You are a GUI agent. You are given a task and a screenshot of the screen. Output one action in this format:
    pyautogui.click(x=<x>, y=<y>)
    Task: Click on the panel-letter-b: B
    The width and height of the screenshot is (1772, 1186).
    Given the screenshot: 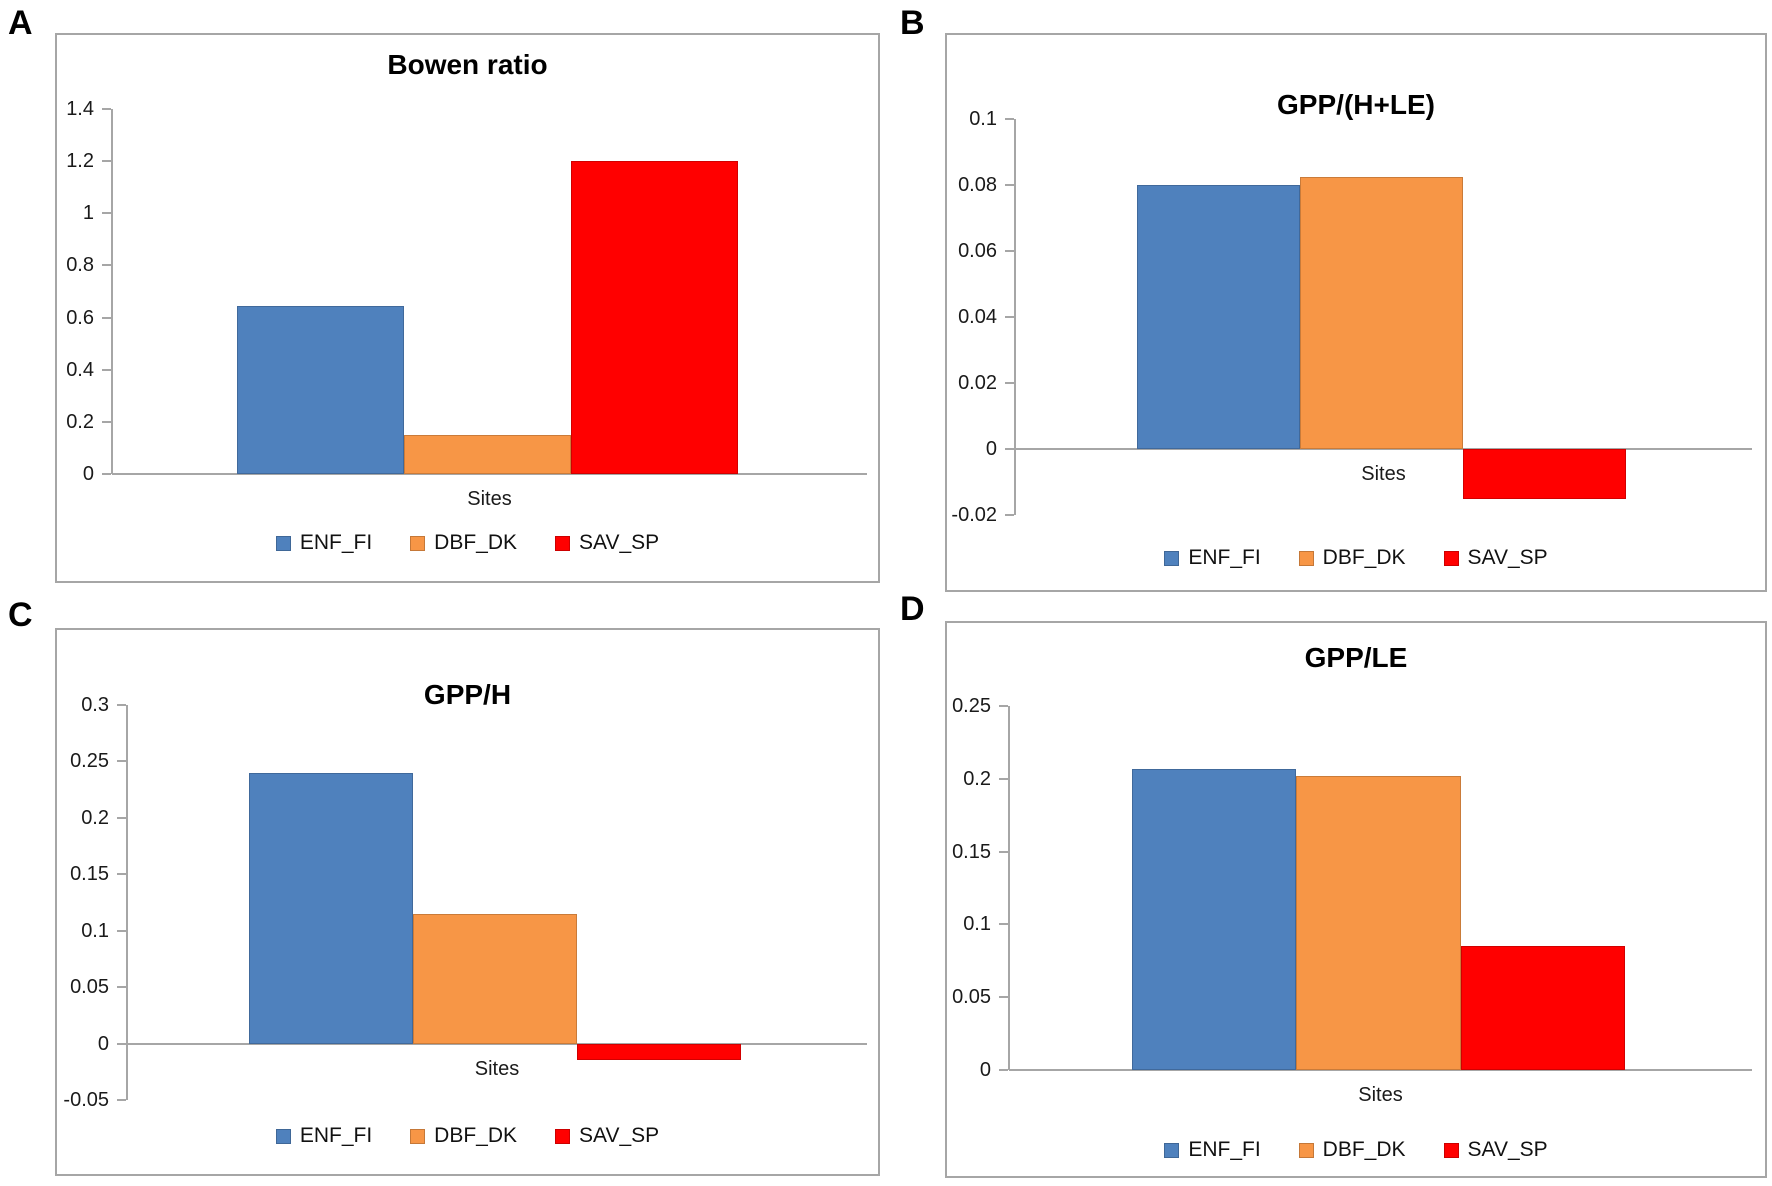 What is the action you would take?
    pyautogui.click(x=912, y=23)
    